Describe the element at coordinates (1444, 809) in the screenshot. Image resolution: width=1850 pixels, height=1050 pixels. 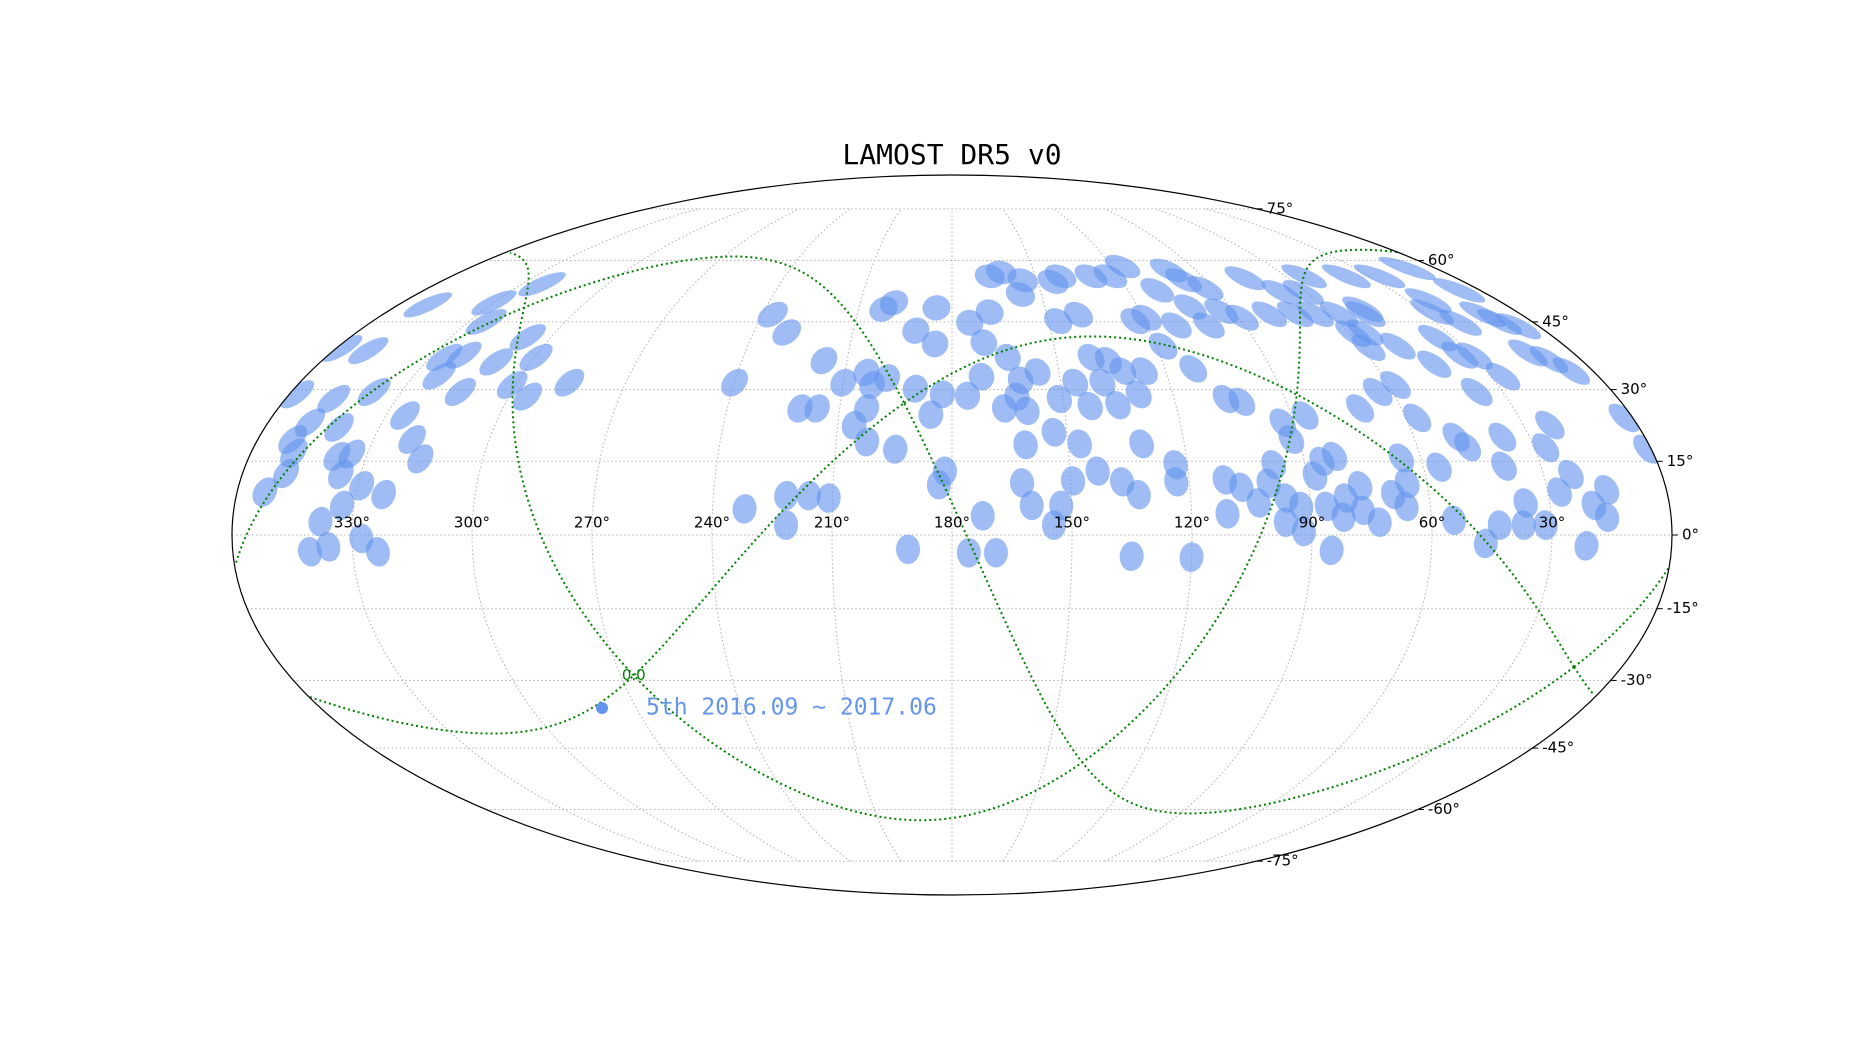
I see `y-tick-label: -60°` at that location.